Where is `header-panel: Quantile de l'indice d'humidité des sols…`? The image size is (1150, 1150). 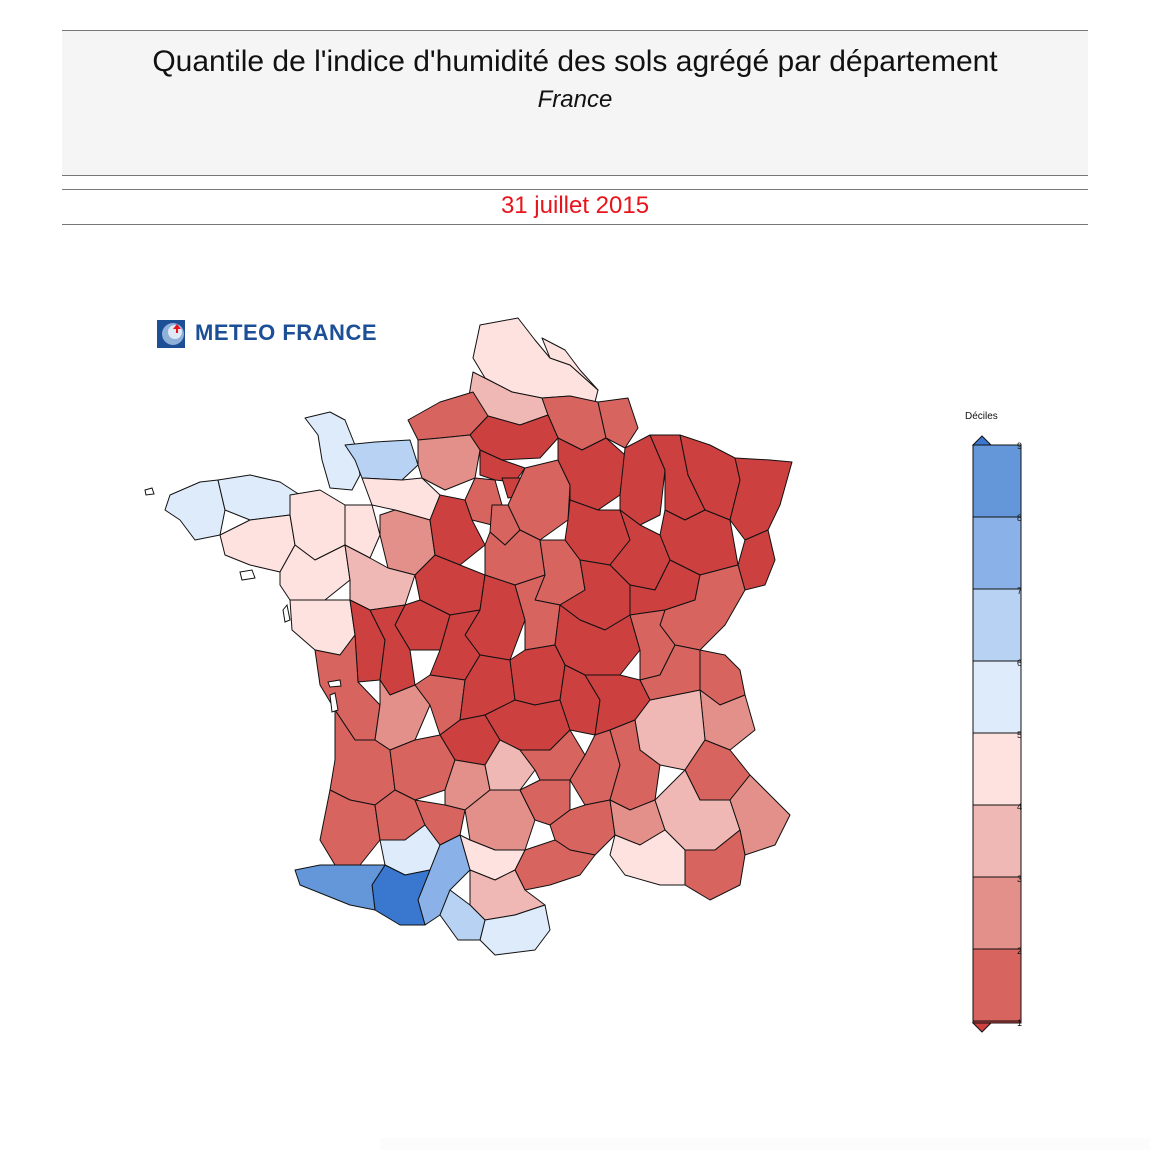 header-panel: Quantile de l'indice d'humidité des sols… is located at coordinates (575, 103).